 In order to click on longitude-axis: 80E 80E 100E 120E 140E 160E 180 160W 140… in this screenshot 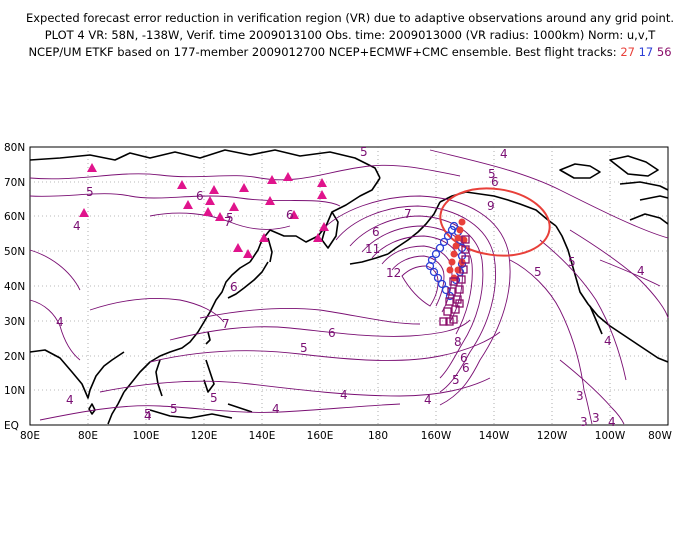, I will do `click(346, 436)`.